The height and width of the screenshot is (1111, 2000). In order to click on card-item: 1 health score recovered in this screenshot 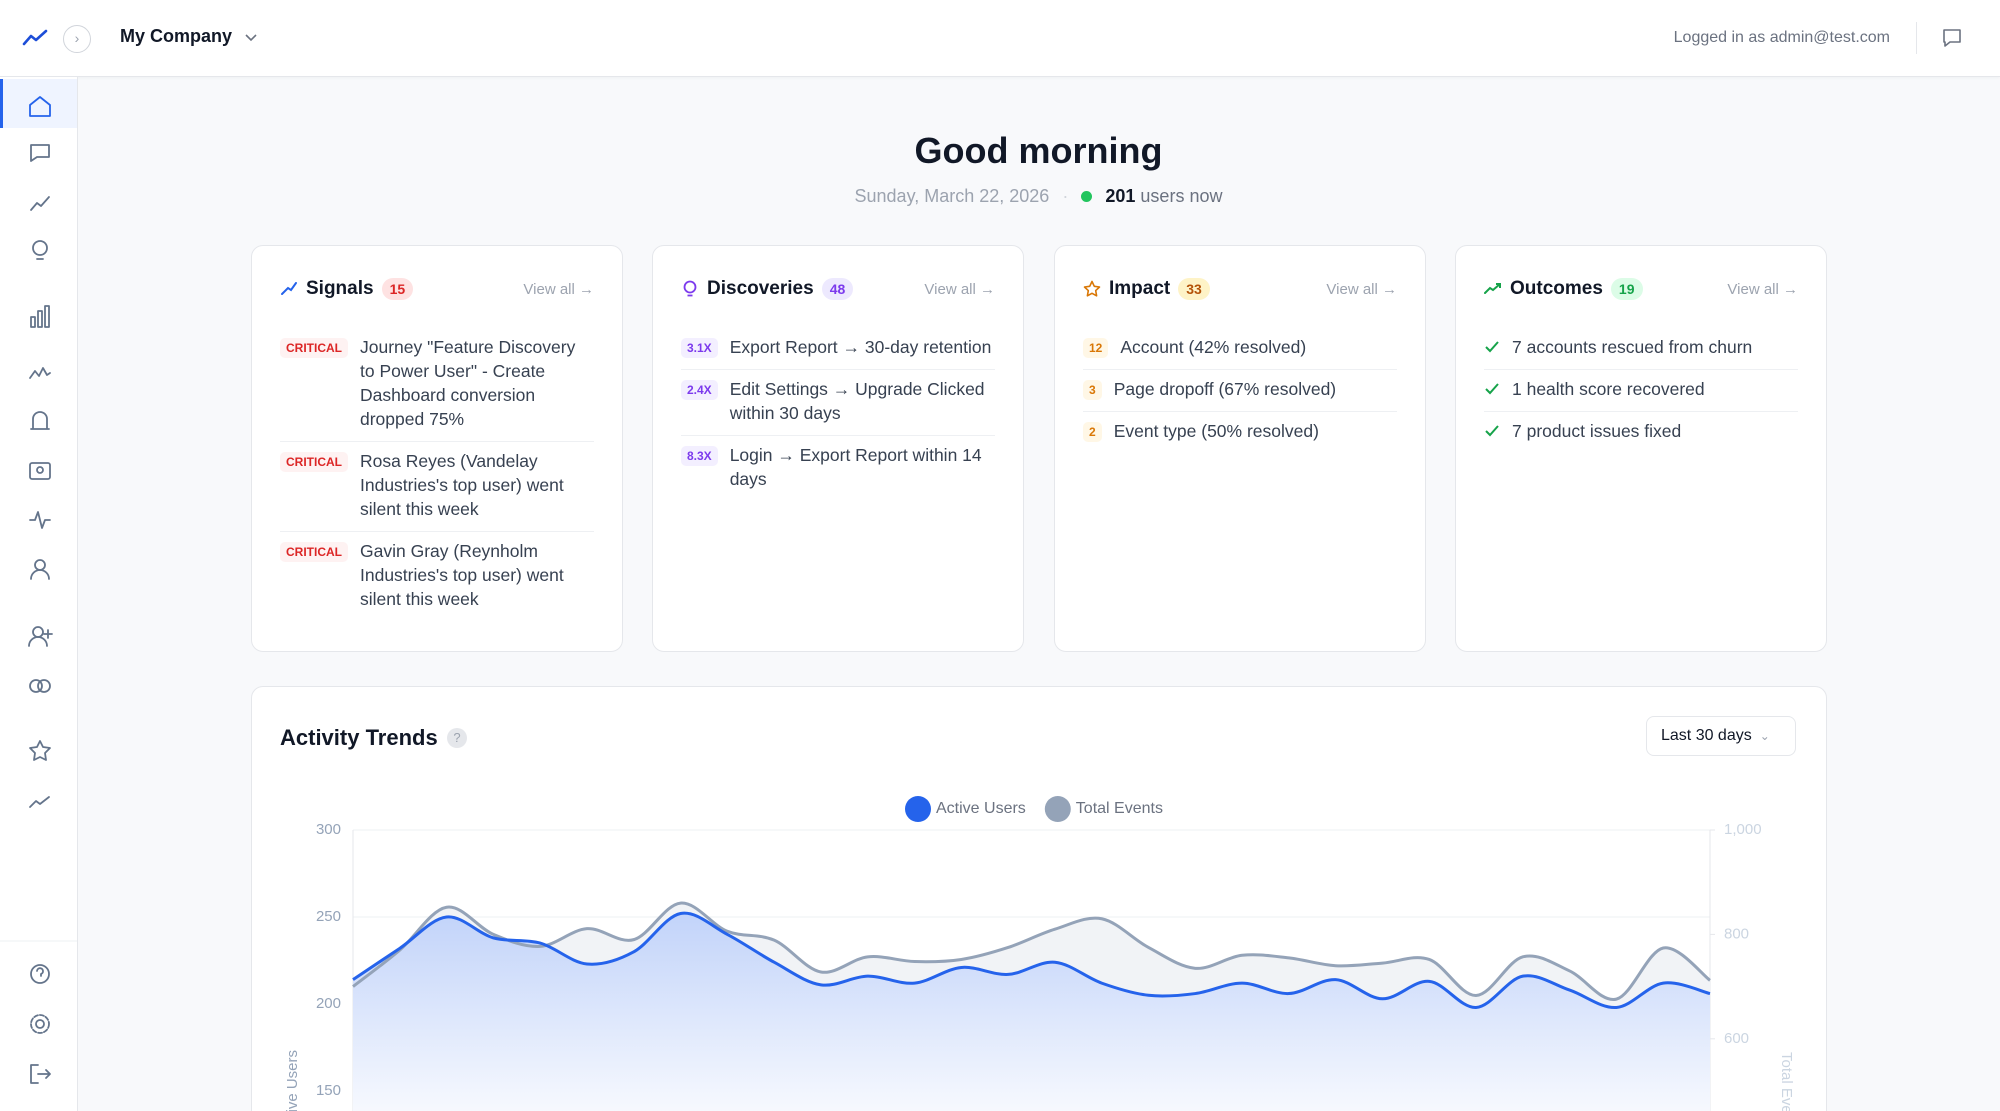, I will do `click(1641, 391)`.